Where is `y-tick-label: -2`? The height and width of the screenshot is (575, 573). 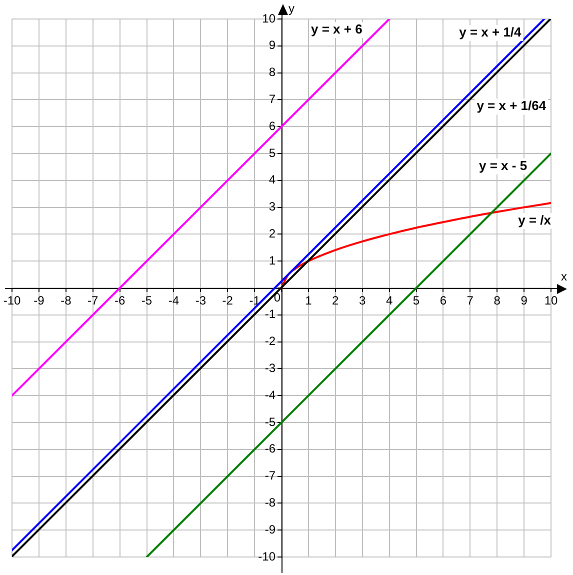 y-tick-label: -2 is located at coordinates (270, 341).